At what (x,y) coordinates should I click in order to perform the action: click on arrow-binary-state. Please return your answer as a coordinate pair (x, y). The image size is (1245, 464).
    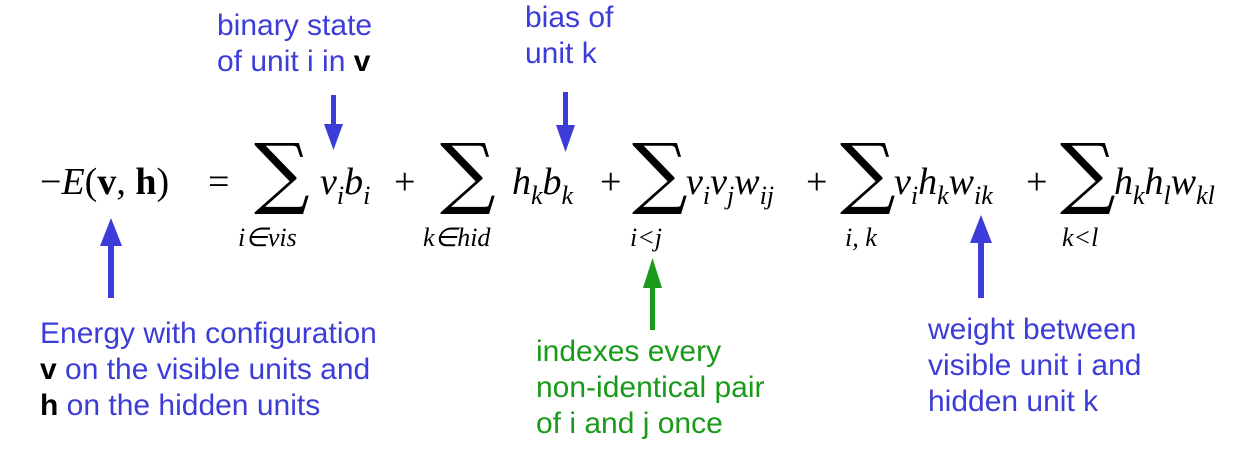
    Looking at the image, I should click on (333, 122).